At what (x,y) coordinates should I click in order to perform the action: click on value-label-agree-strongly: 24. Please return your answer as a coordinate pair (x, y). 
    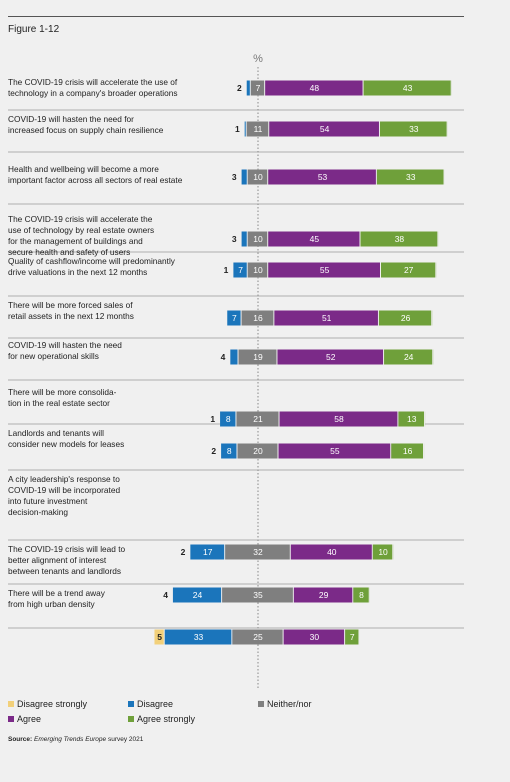
    Looking at the image, I should click on (409, 357).